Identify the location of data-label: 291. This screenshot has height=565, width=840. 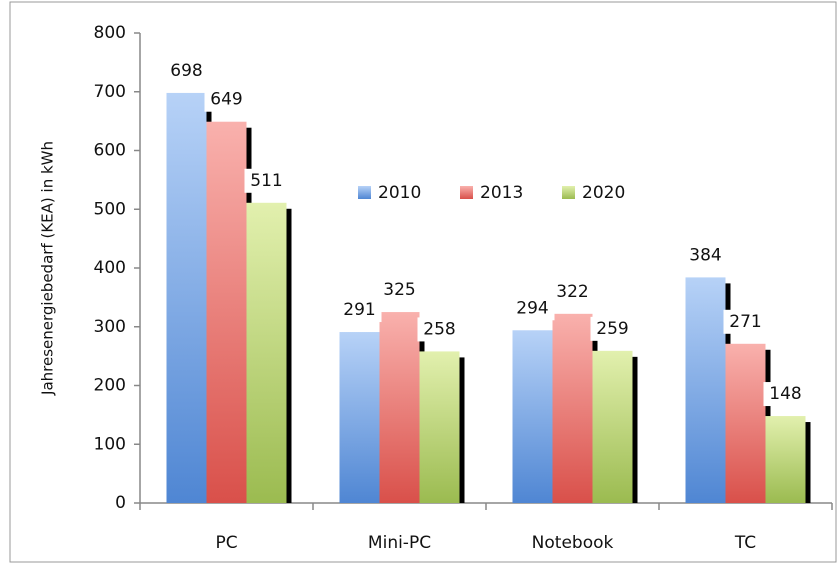
(359, 310).